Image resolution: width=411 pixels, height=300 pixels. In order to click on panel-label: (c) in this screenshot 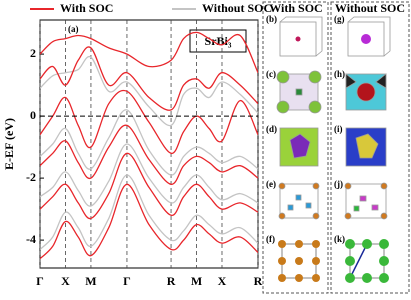, I will do `click(271, 74)`.